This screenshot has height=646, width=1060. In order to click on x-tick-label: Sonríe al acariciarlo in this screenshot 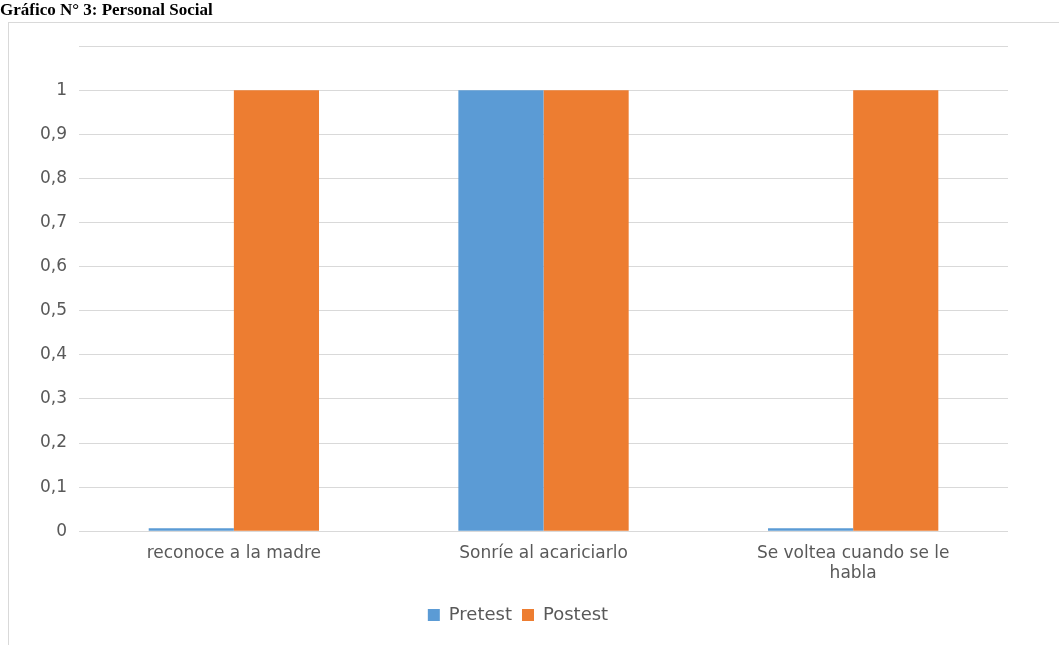, I will do `click(543, 551)`.